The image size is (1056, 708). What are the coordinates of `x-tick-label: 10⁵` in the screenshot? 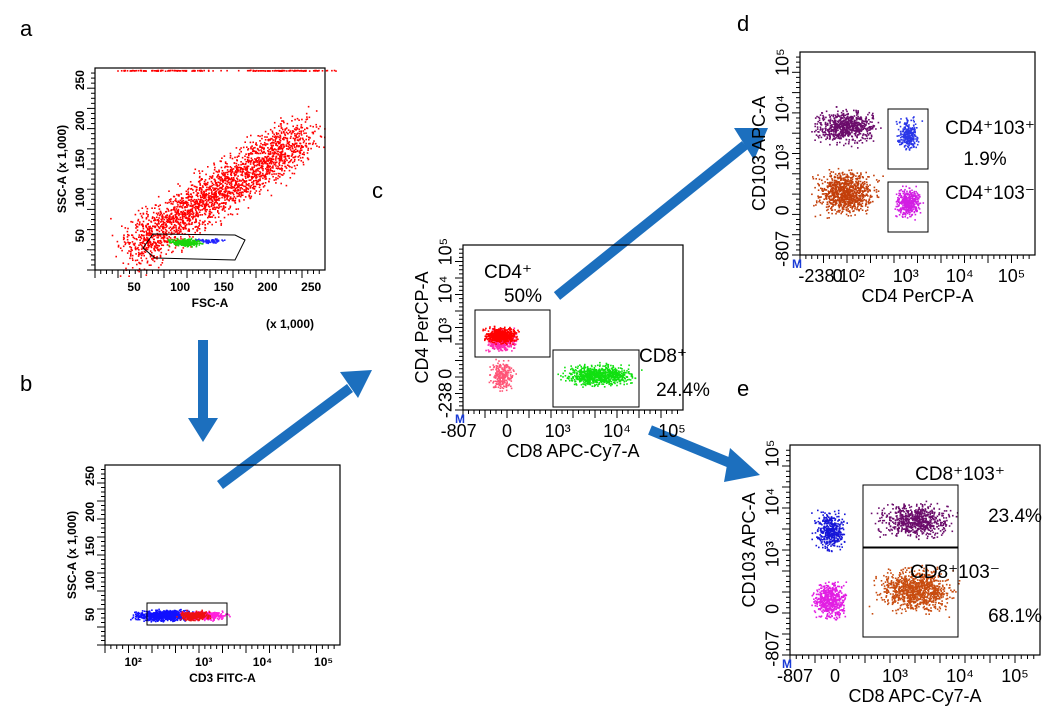 It's located at (323, 662).